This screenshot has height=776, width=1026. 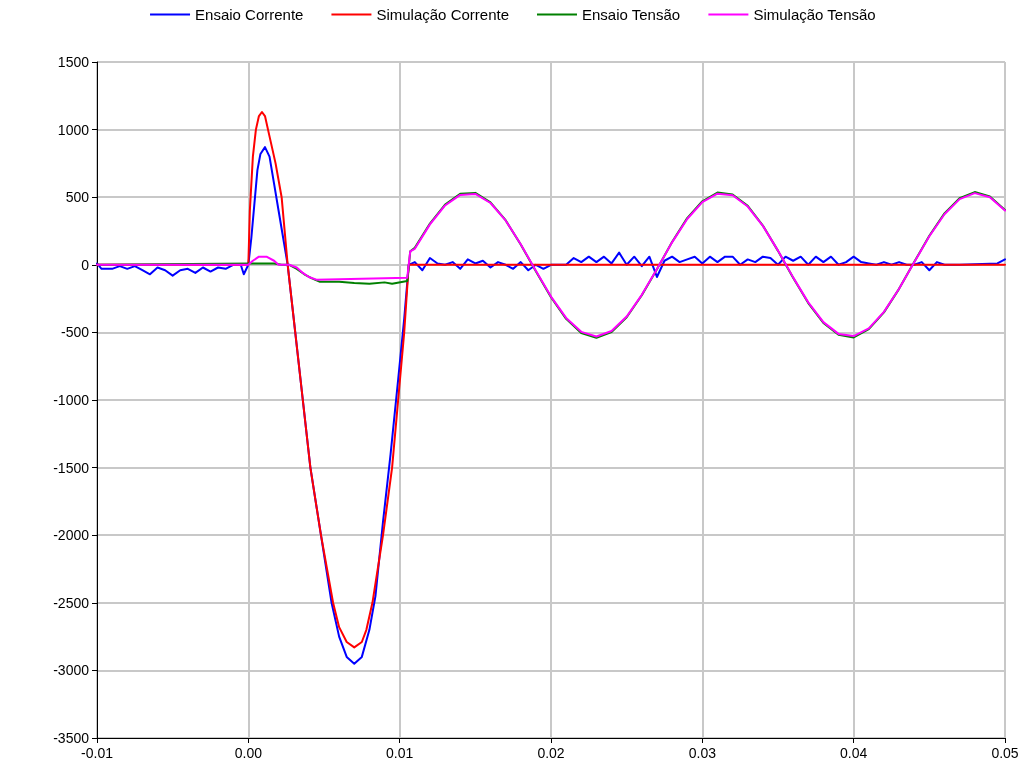 I want to click on y-tick-label: -1500, so click(x=71, y=467).